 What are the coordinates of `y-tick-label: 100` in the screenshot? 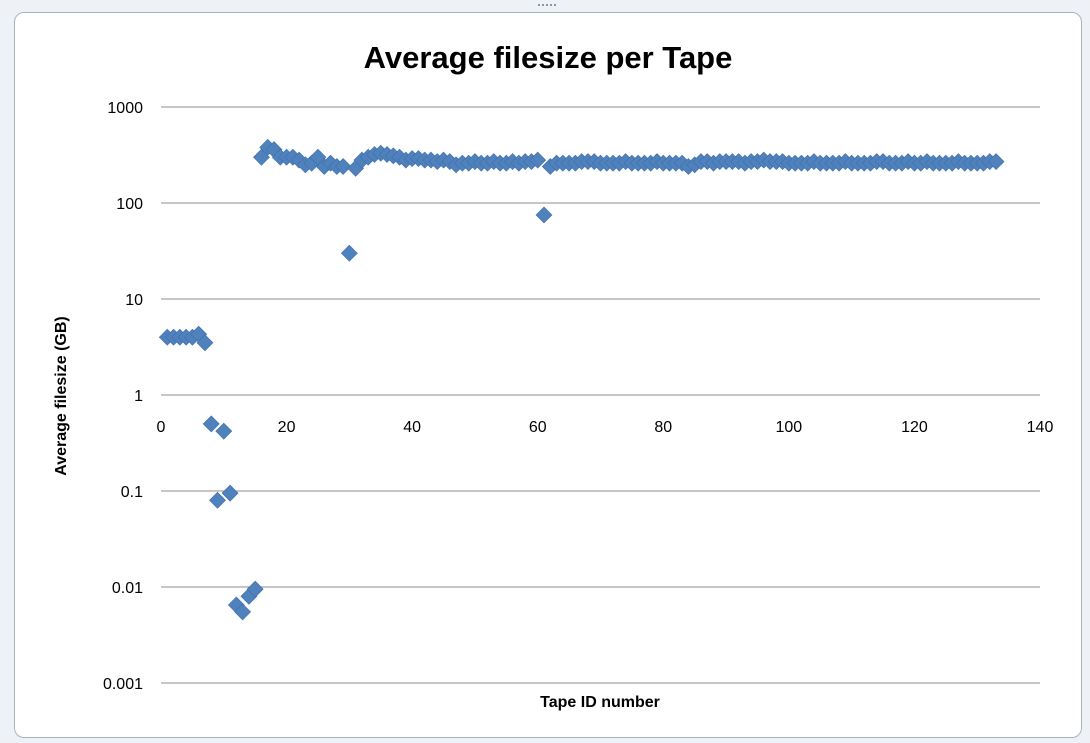 It's located at (129, 204).